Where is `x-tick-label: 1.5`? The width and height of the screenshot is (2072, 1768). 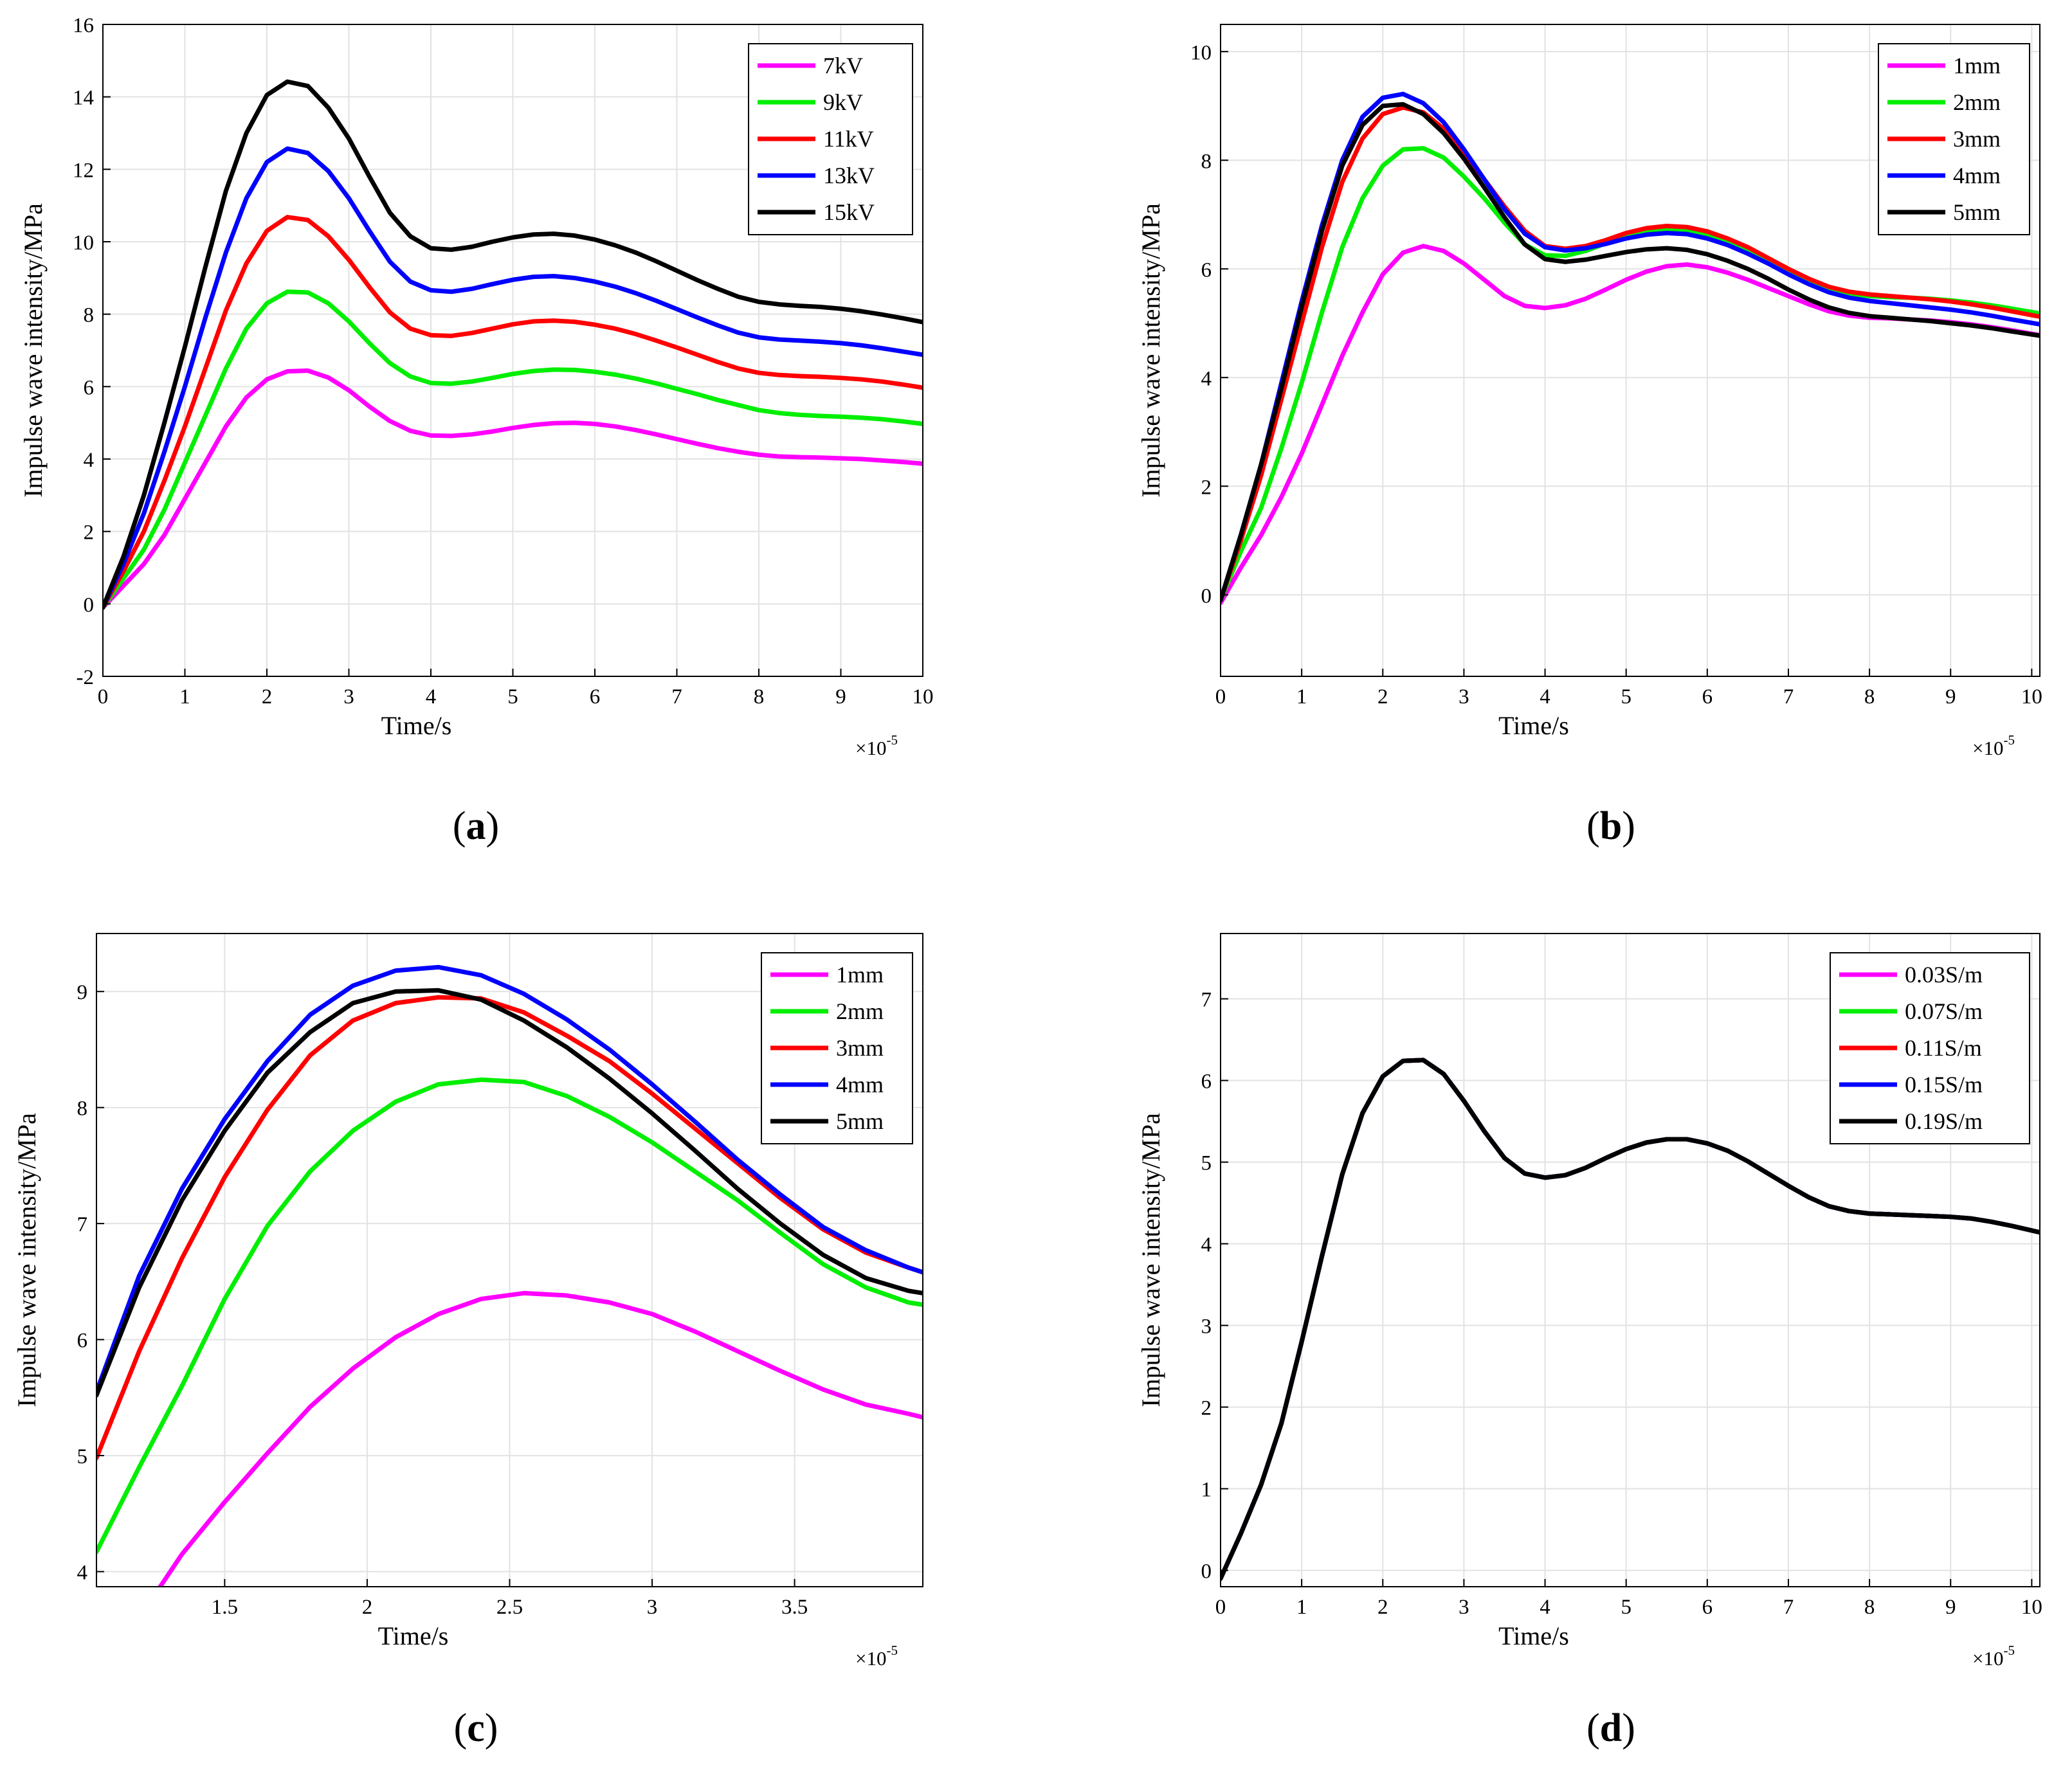
x-tick-label: 1.5 is located at coordinates (225, 1607).